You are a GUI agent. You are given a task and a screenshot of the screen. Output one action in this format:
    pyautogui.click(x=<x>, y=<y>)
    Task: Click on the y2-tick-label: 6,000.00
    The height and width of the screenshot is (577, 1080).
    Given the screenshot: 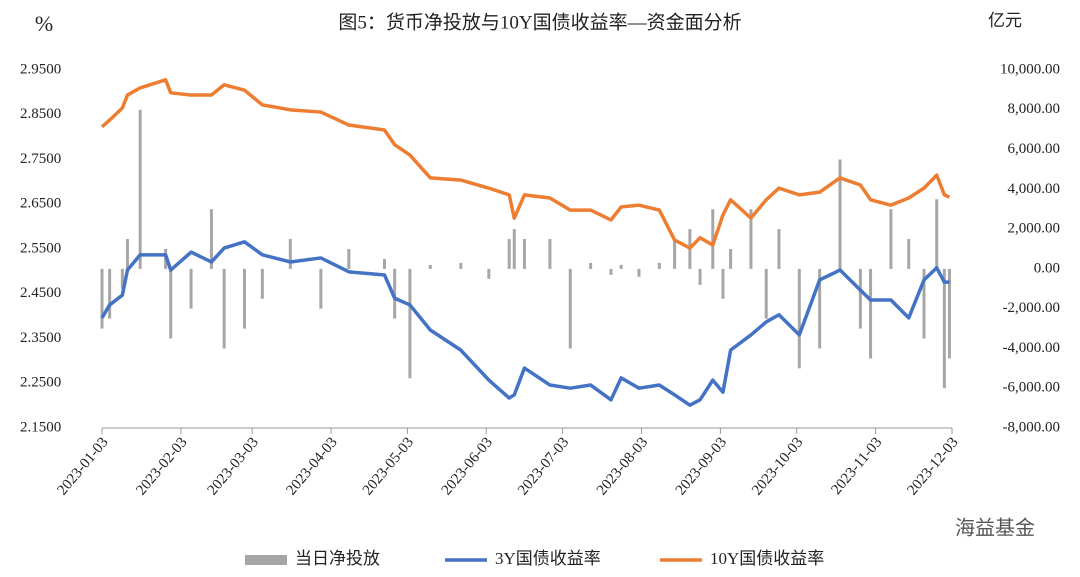 What is the action you would take?
    pyautogui.click(x=1034, y=149)
    